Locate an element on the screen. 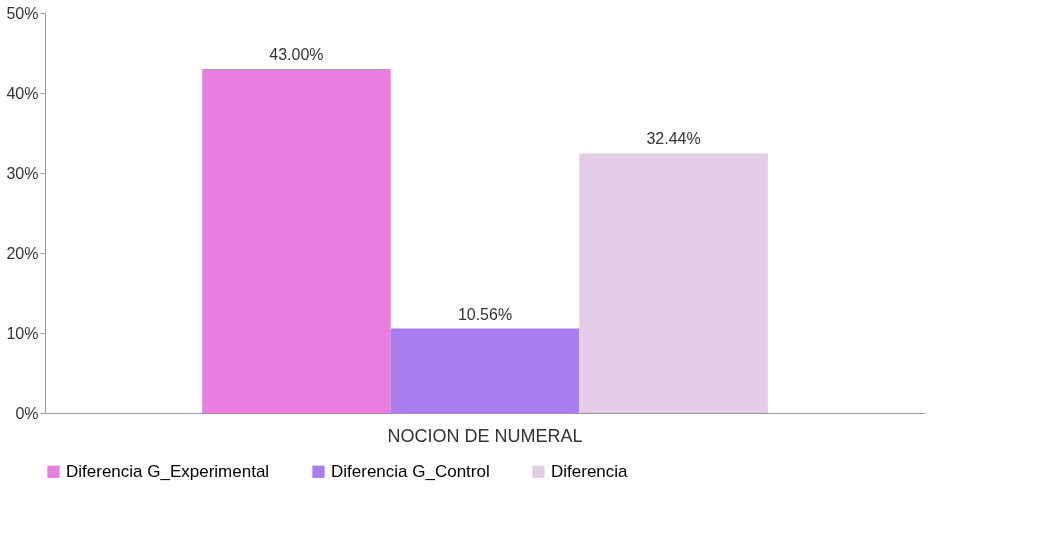 Image resolution: width=1054 pixels, height=547 pixels. legend-label: Diferencia G_Control is located at coordinates (410, 471).